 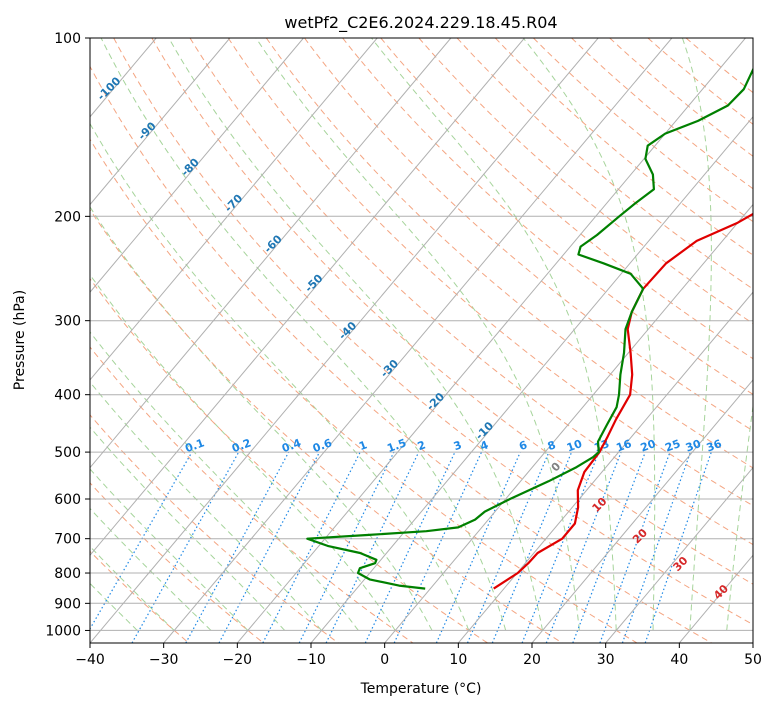 What do you see at coordinates (532, 660) in the screenshot?
I see `x-tick-label: 20` at bounding box center [532, 660].